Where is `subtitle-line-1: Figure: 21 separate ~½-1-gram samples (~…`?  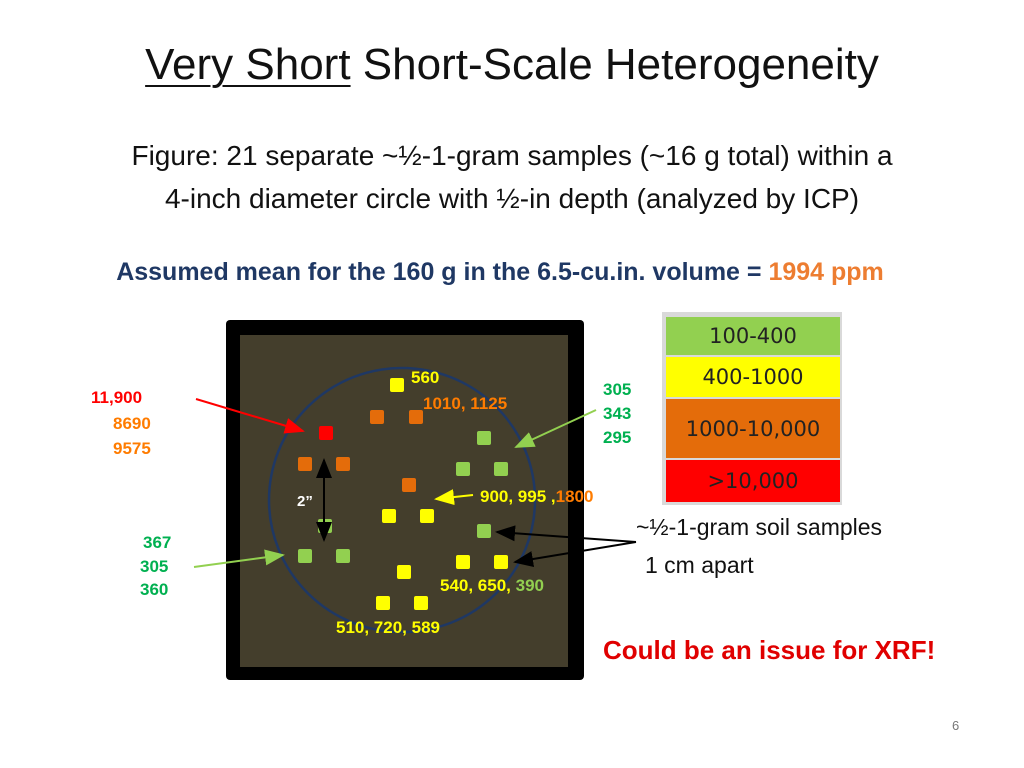
subtitle-line-1: Figure: 21 separate ~½-1-gram samples (~… is located at coordinates (512, 155).